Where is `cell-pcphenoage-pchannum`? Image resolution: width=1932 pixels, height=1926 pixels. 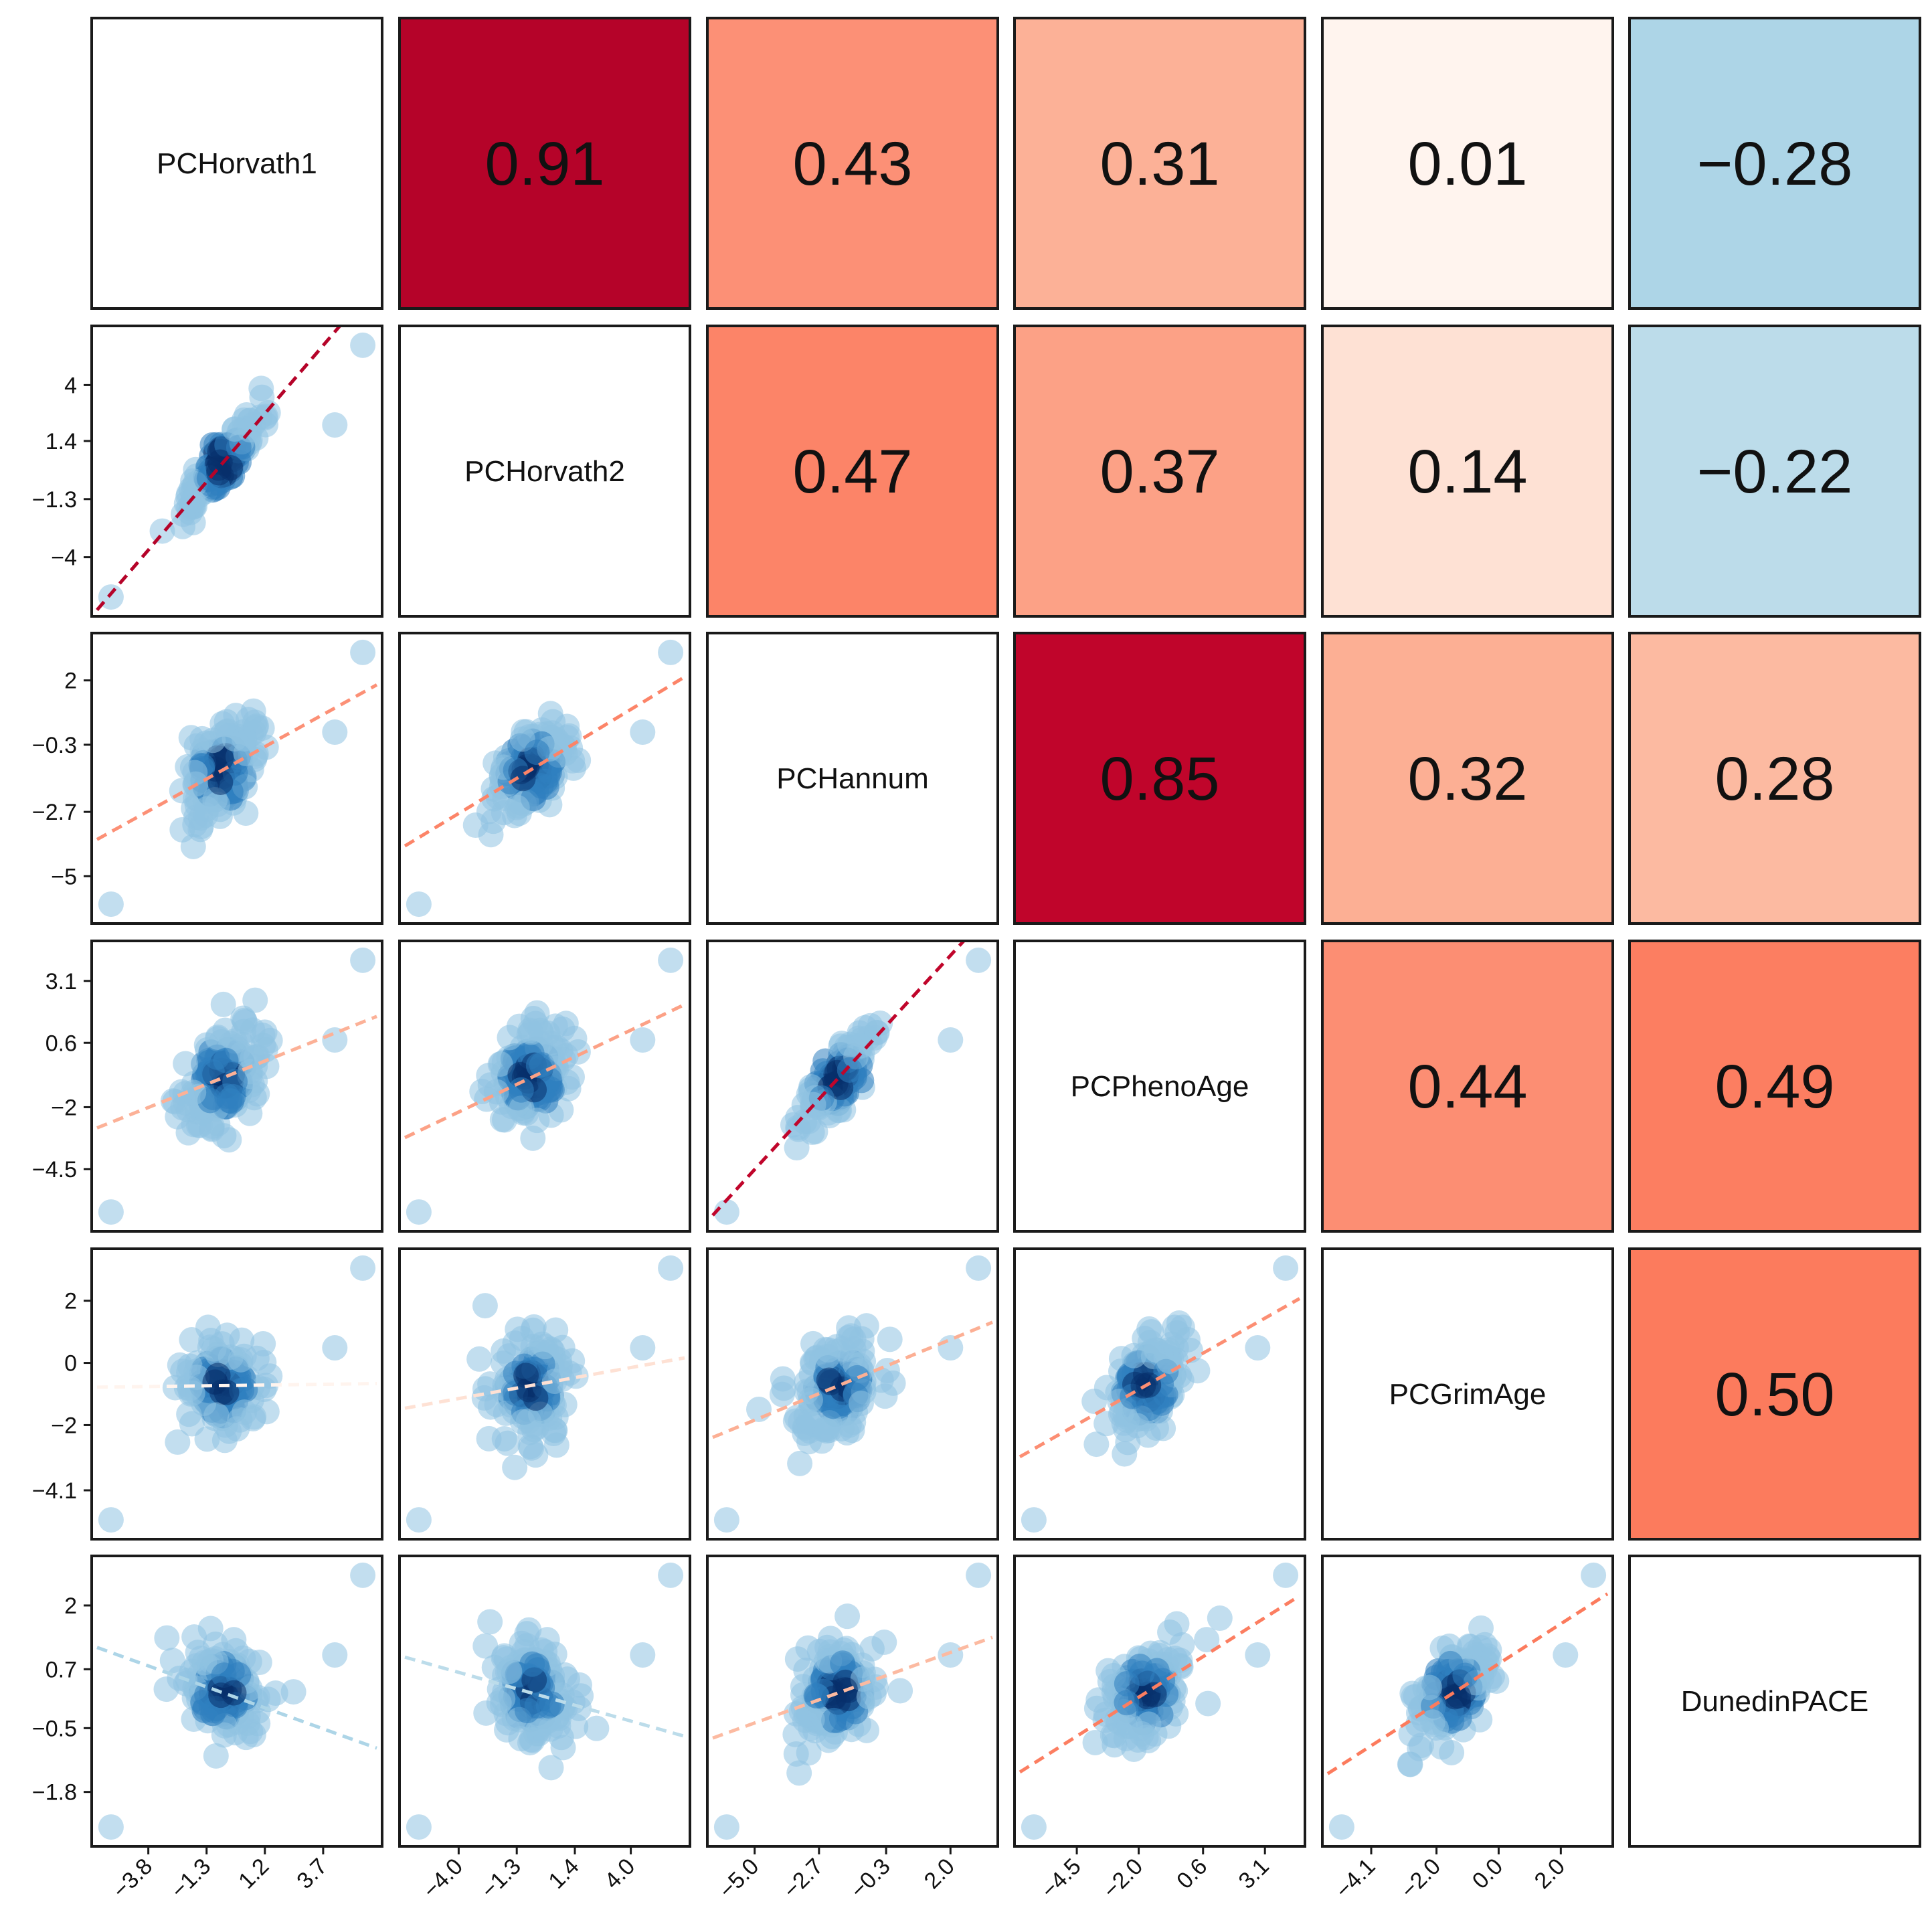
cell-pcphenoage-pchannum is located at coordinates (852, 1086).